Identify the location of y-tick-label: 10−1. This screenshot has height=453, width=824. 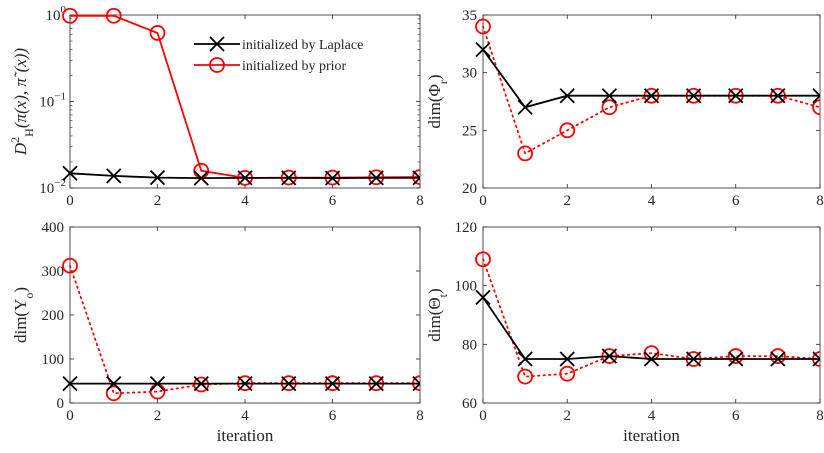
(52, 101).